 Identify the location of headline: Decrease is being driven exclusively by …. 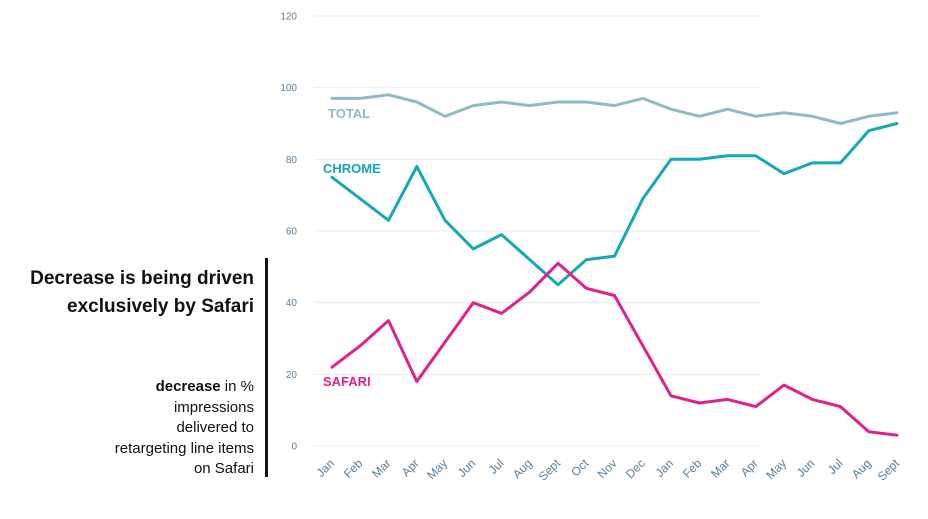
(142, 292).